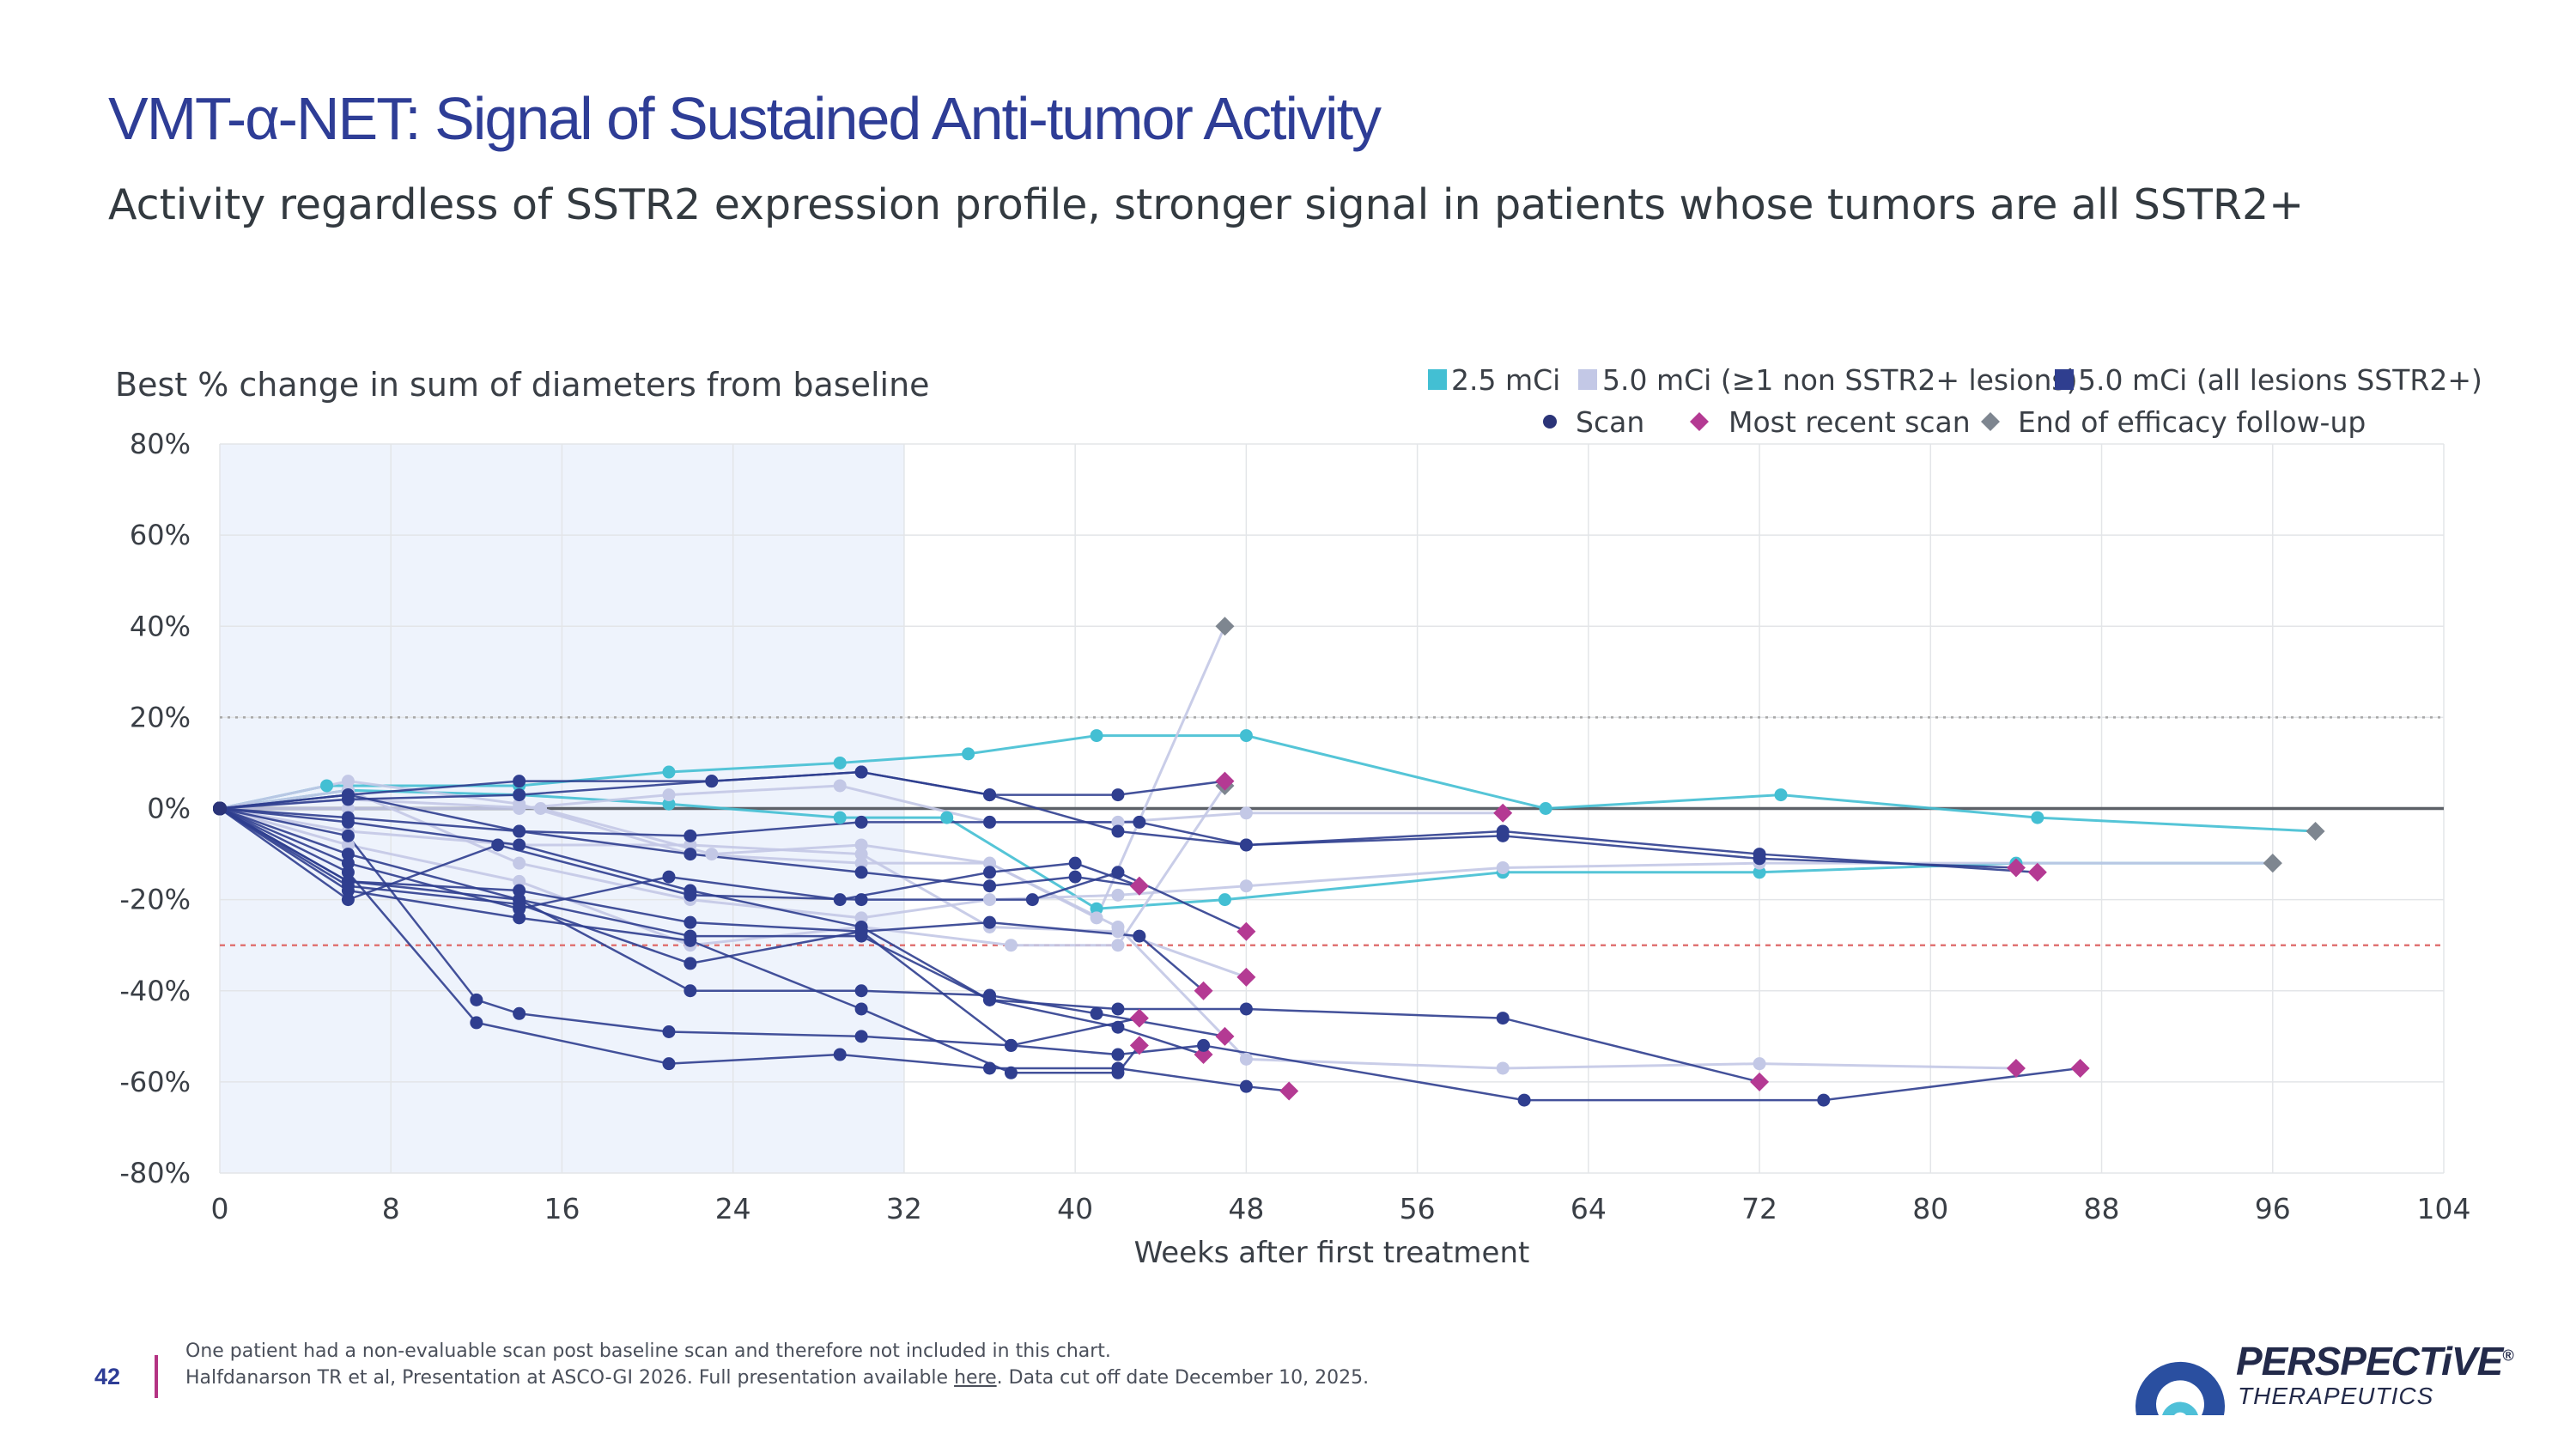 Image resolution: width=2576 pixels, height=1453 pixels. What do you see at coordinates (2369, 1361) in the screenshot?
I see `logo-name-text: PERSPECTiVE` at bounding box center [2369, 1361].